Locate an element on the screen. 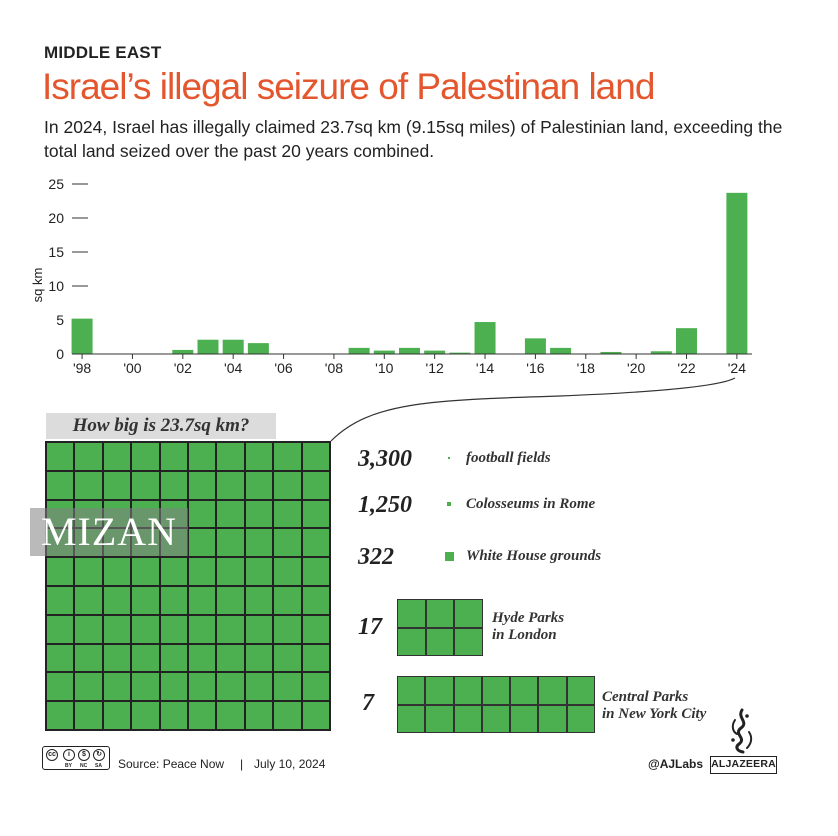 This screenshot has height=836, width=838. white-house-square is located at coordinates (449, 556).